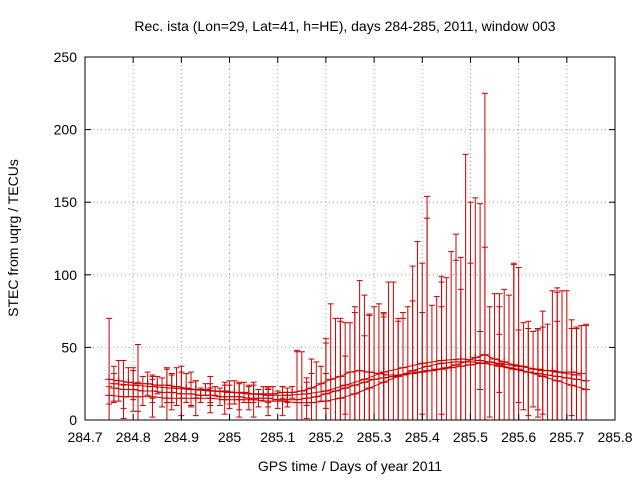 Image resolution: width=640 pixels, height=480 pixels. Describe the element at coordinates (614, 437) in the screenshot. I see `x-tick-label: 285.8` at that location.